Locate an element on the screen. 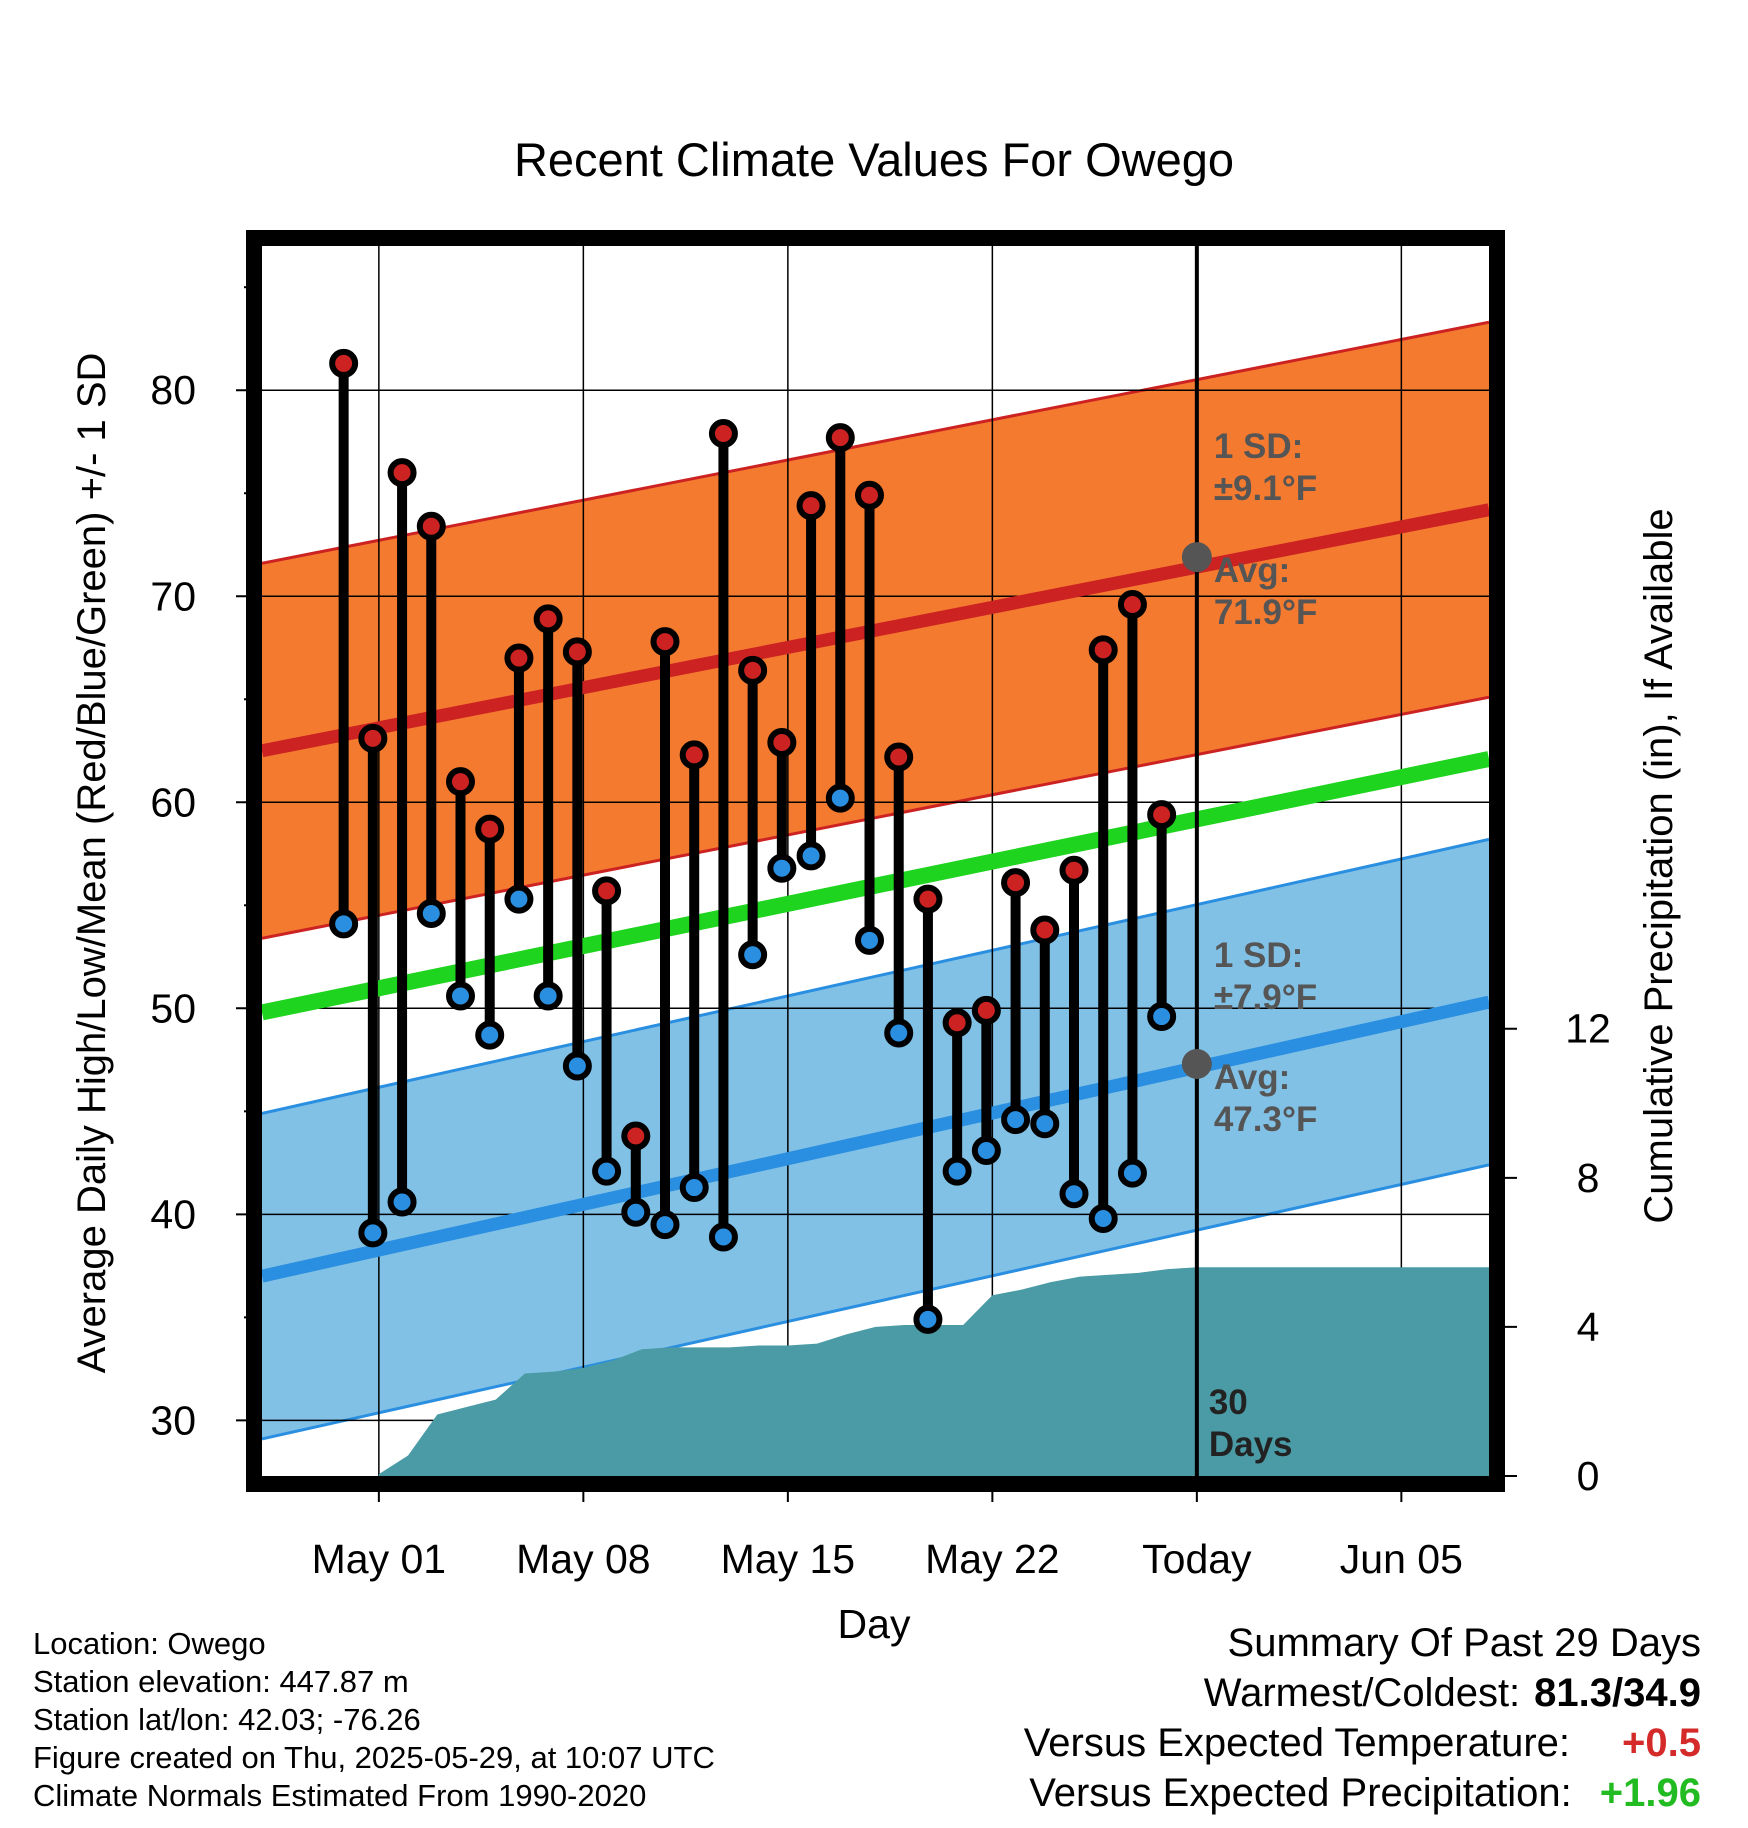 The height and width of the screenshot is (1828, 1748). low-sd-value: ±7.9°F is located at coordinates (1265, 997).